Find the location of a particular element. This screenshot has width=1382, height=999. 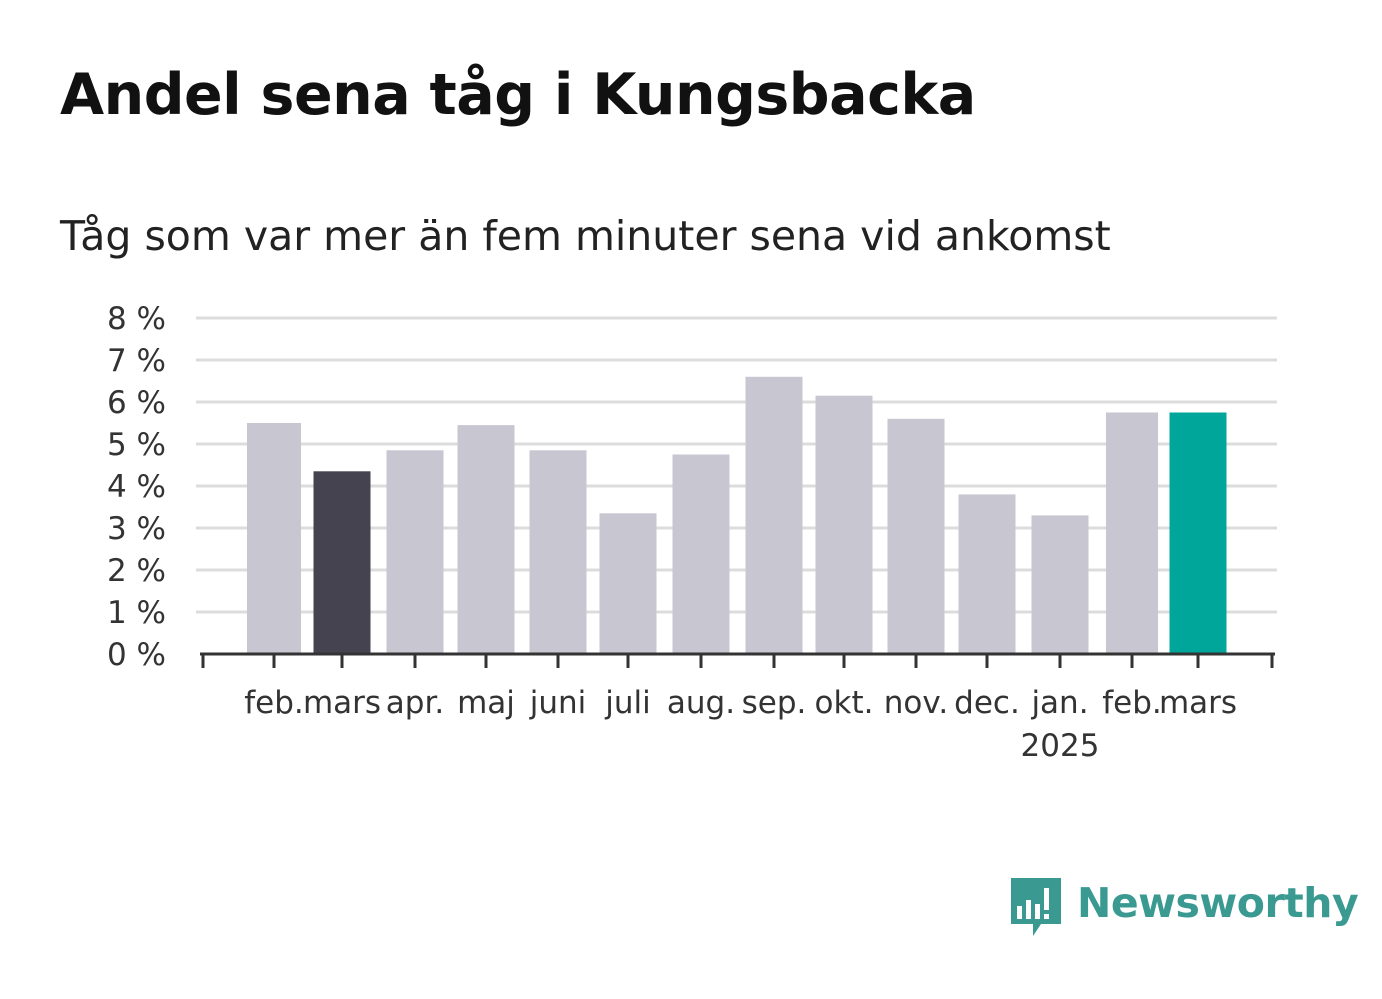

y-tick-label: 0 % is located at coordinates (136, 655).